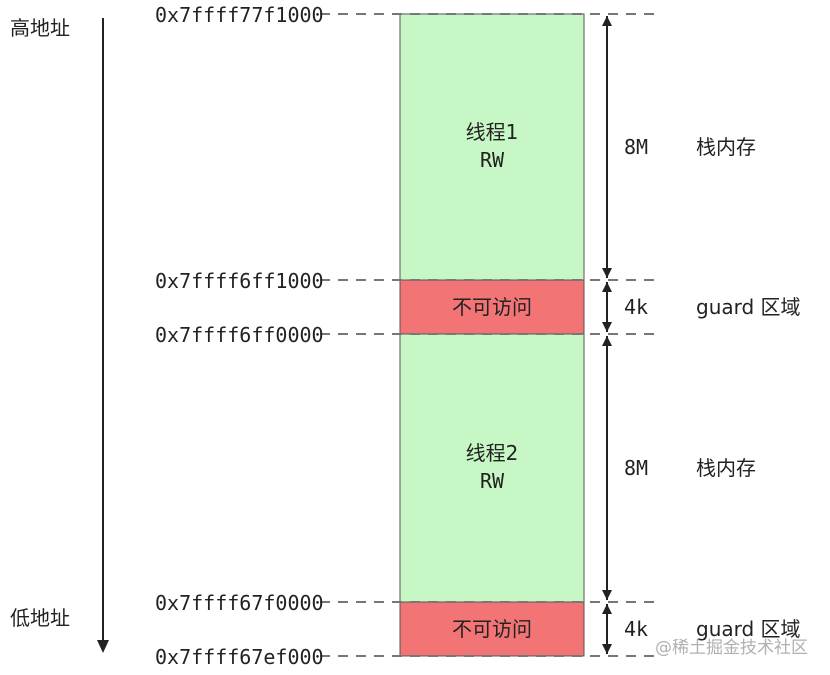  I want to click on high-address-label: 高地址, so click(40, 28).